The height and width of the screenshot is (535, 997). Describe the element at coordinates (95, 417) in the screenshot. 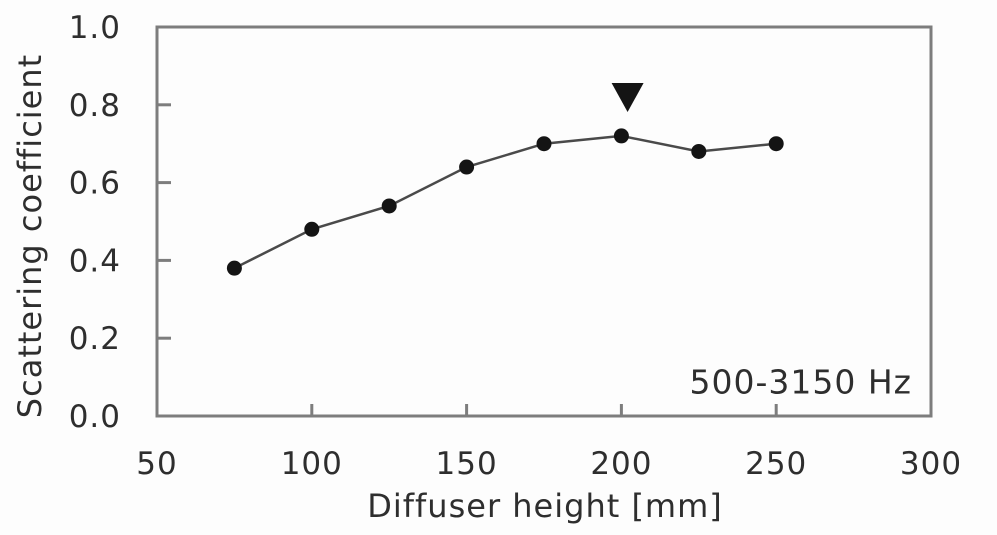

I see `y-tick-label: 0.0` at that location.